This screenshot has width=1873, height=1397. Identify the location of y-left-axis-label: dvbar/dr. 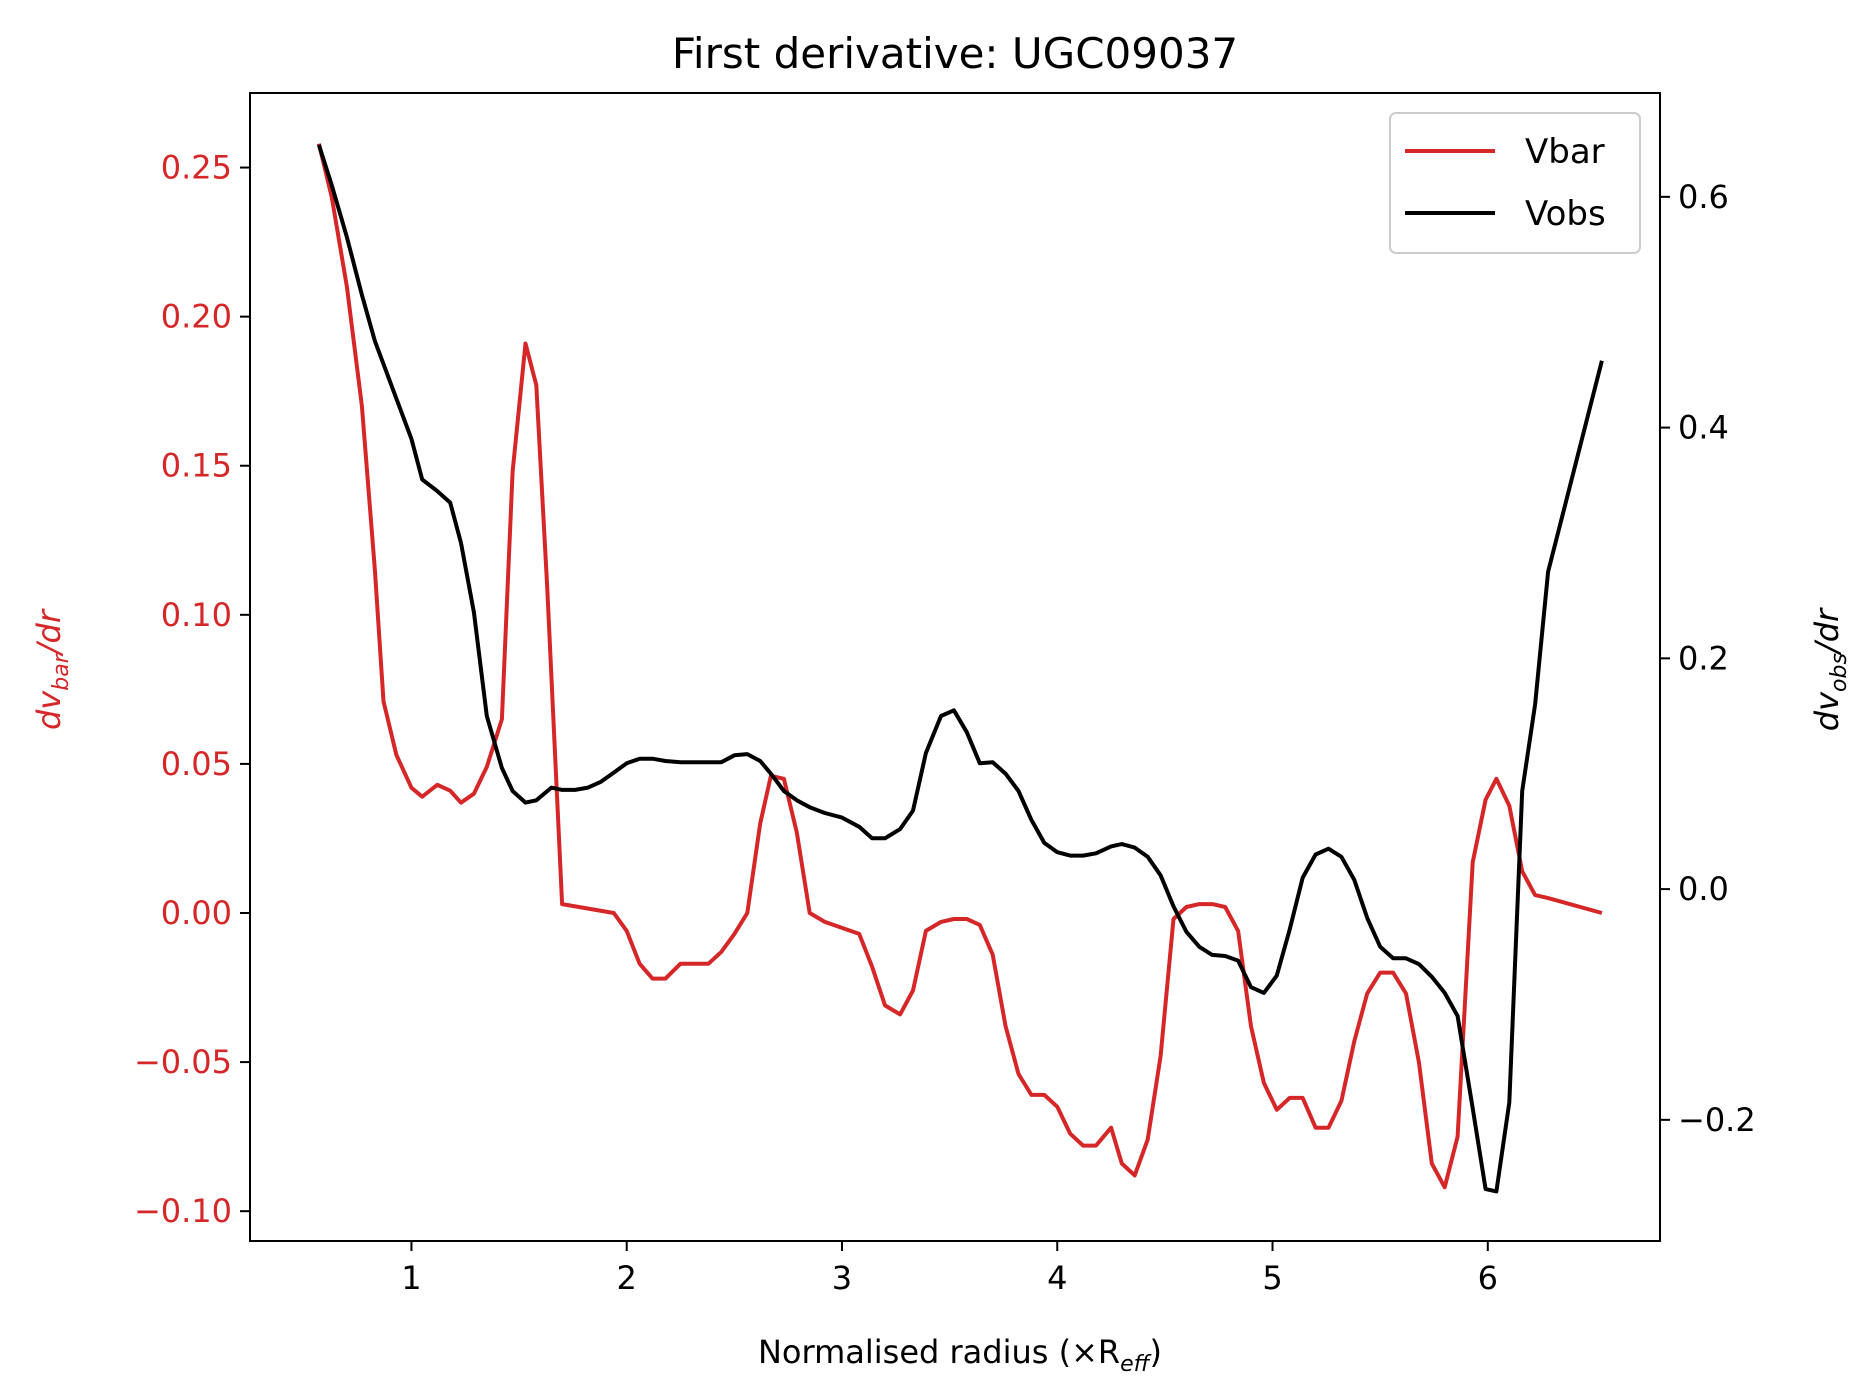
(52, 669).